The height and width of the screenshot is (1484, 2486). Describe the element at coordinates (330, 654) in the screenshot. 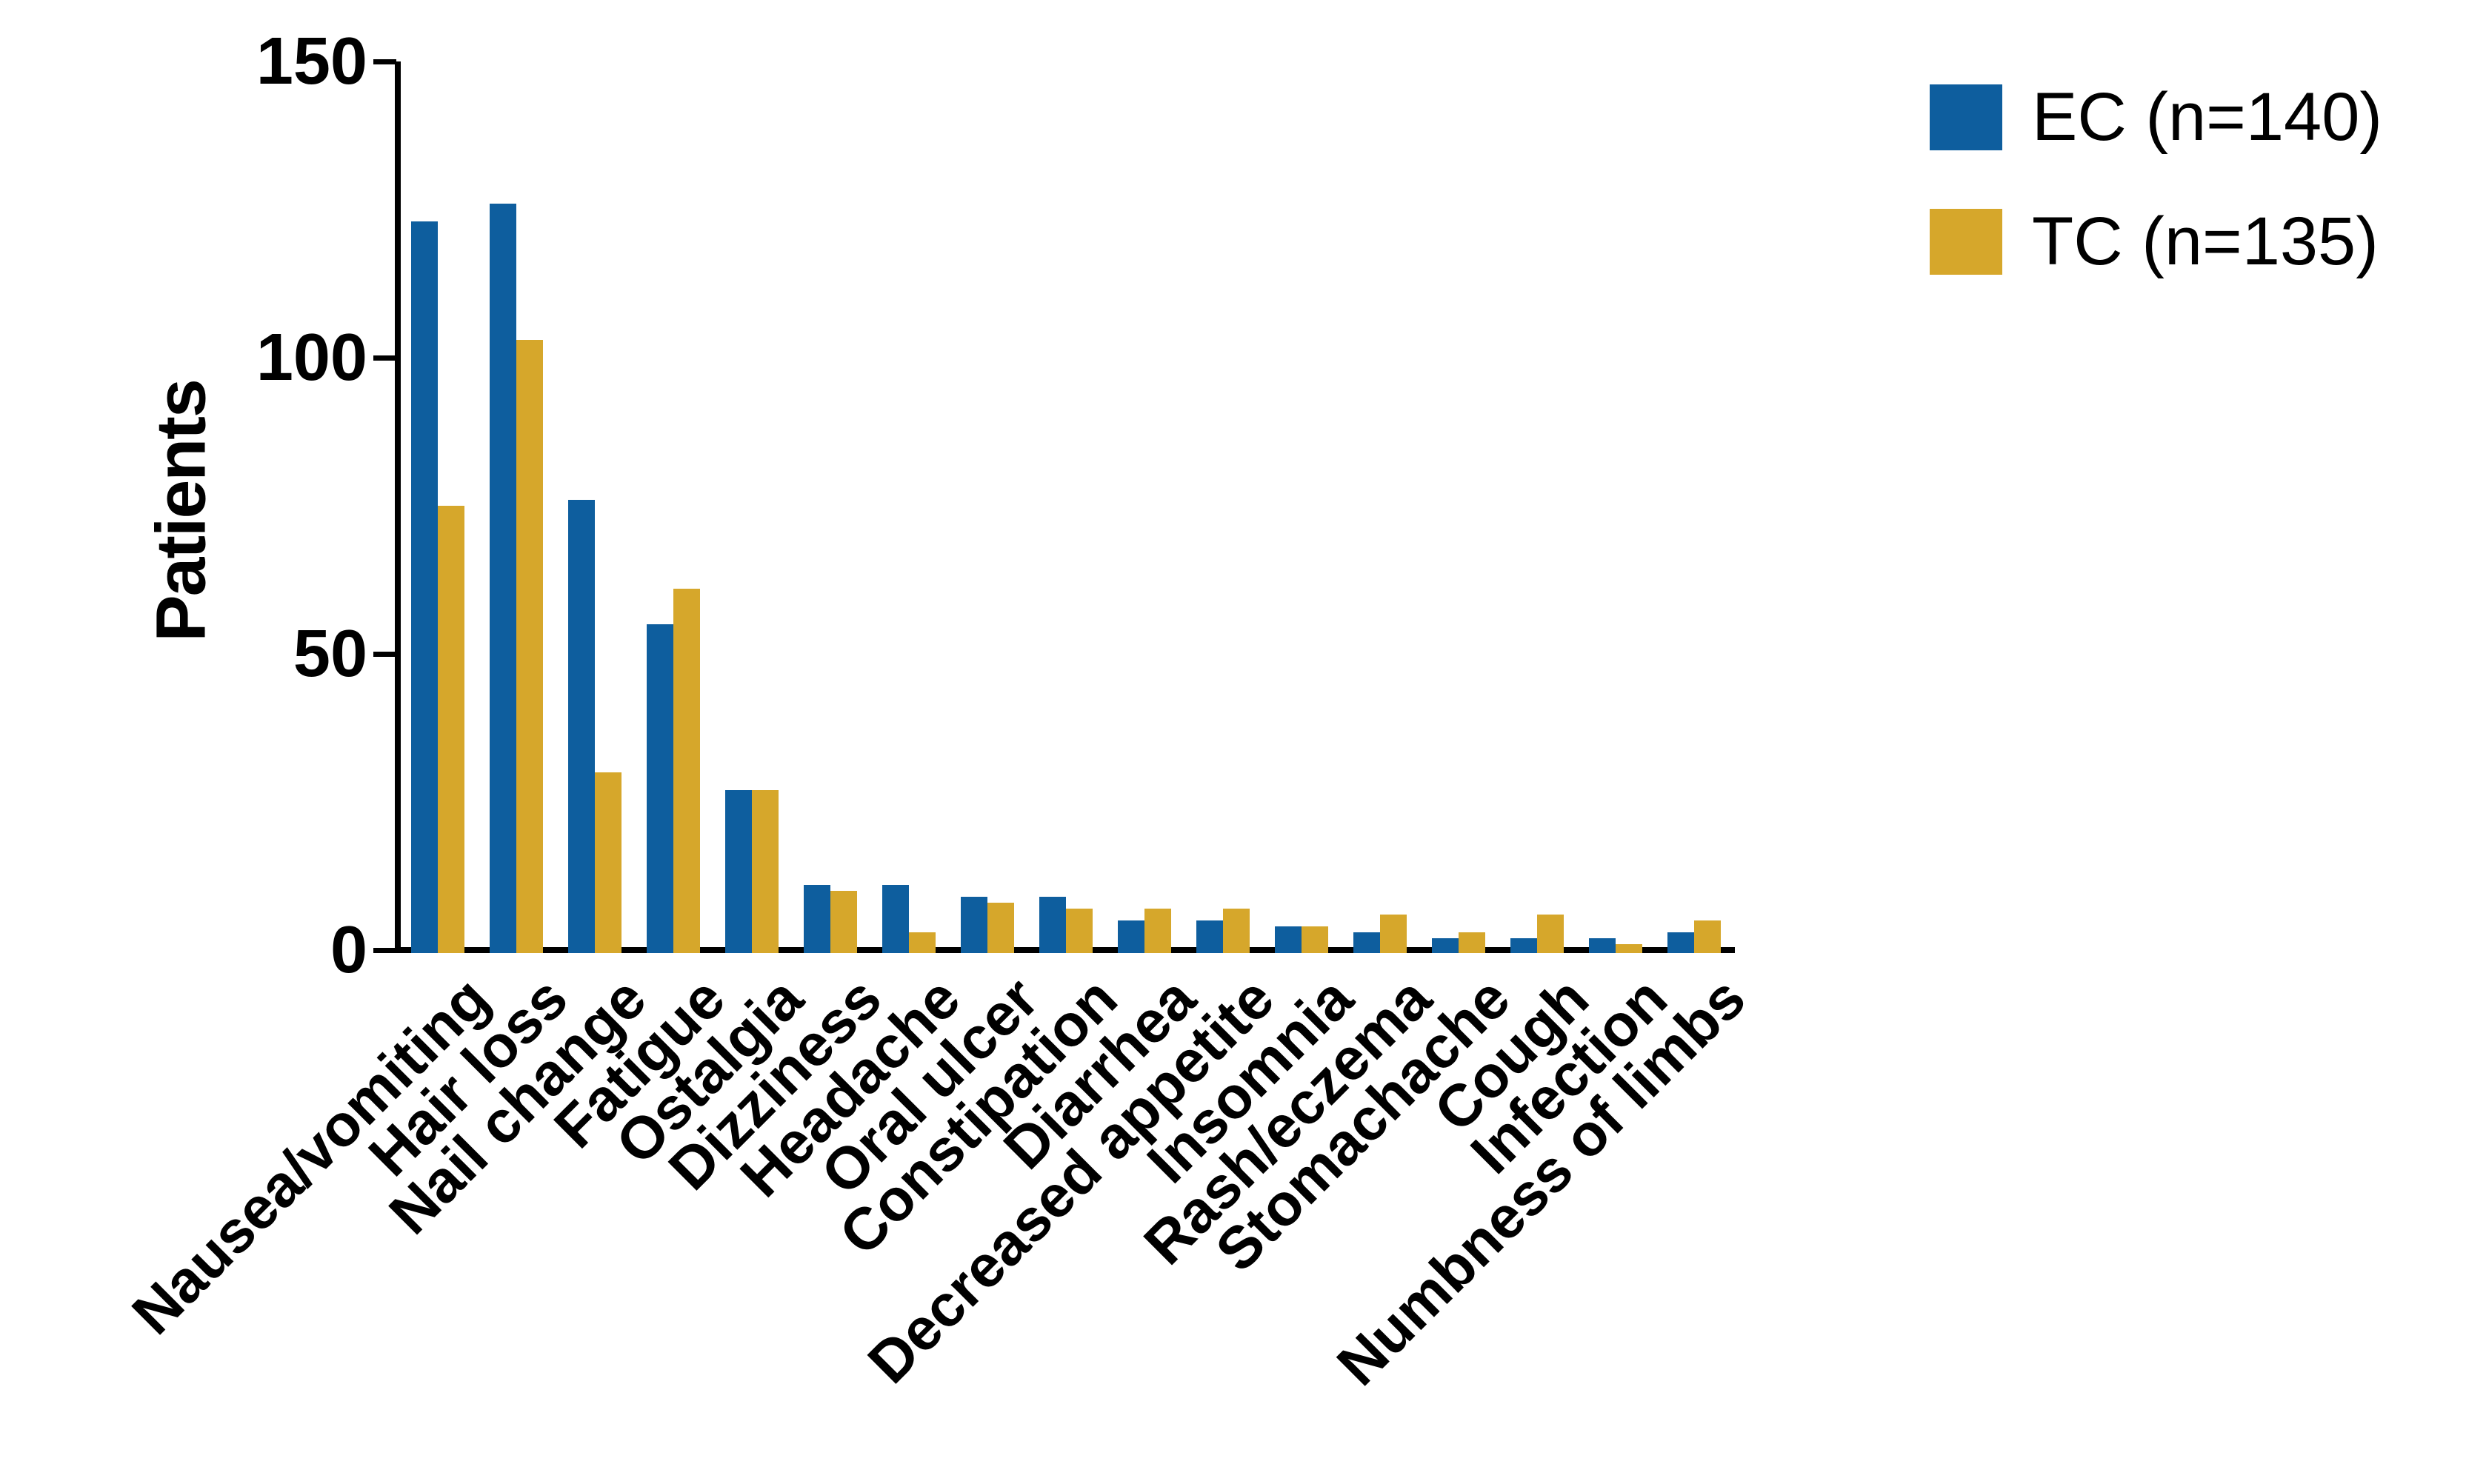

I see `y-tick-label-50: 50` at that location.